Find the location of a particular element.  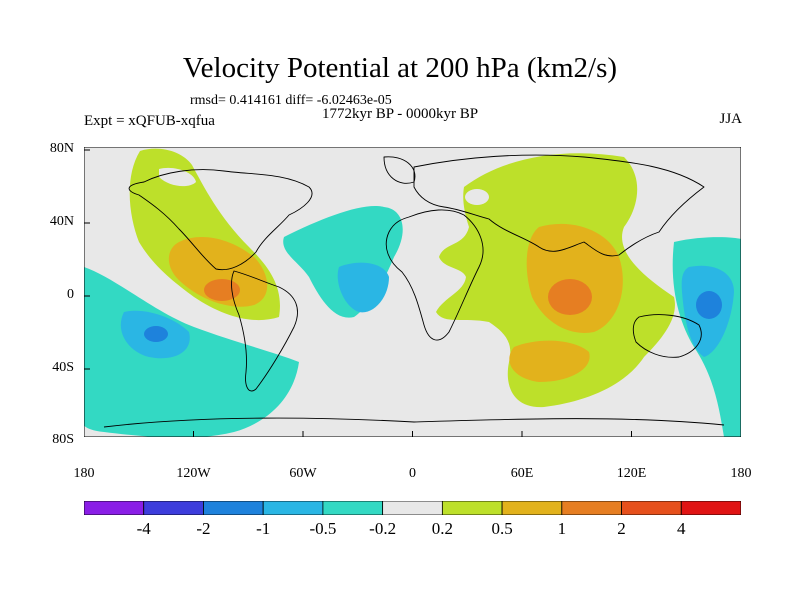

lat-tick-label: 0 is located at coordinates (70, 294).